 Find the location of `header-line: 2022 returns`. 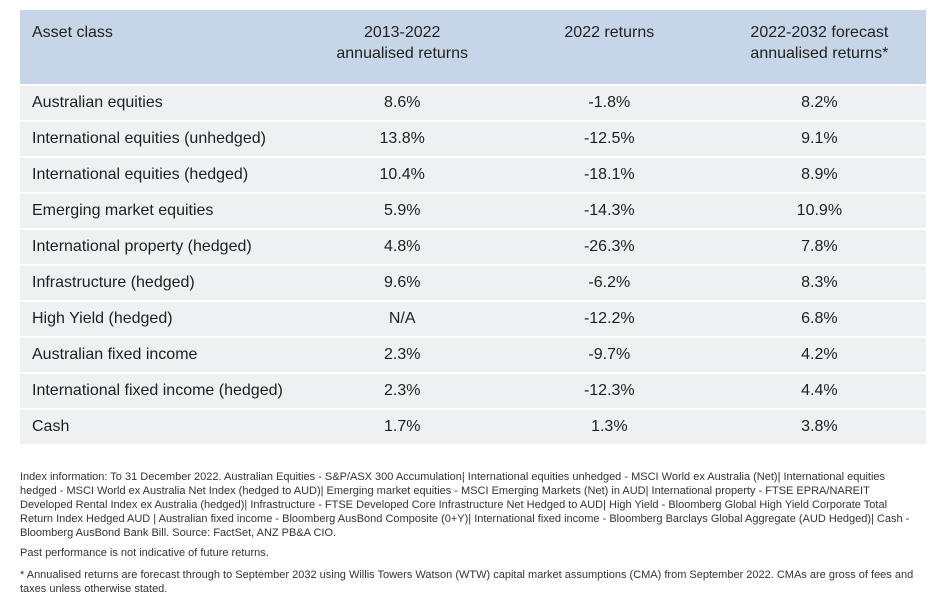

header-line: 2022 returns is located at coordinates (609, 32).